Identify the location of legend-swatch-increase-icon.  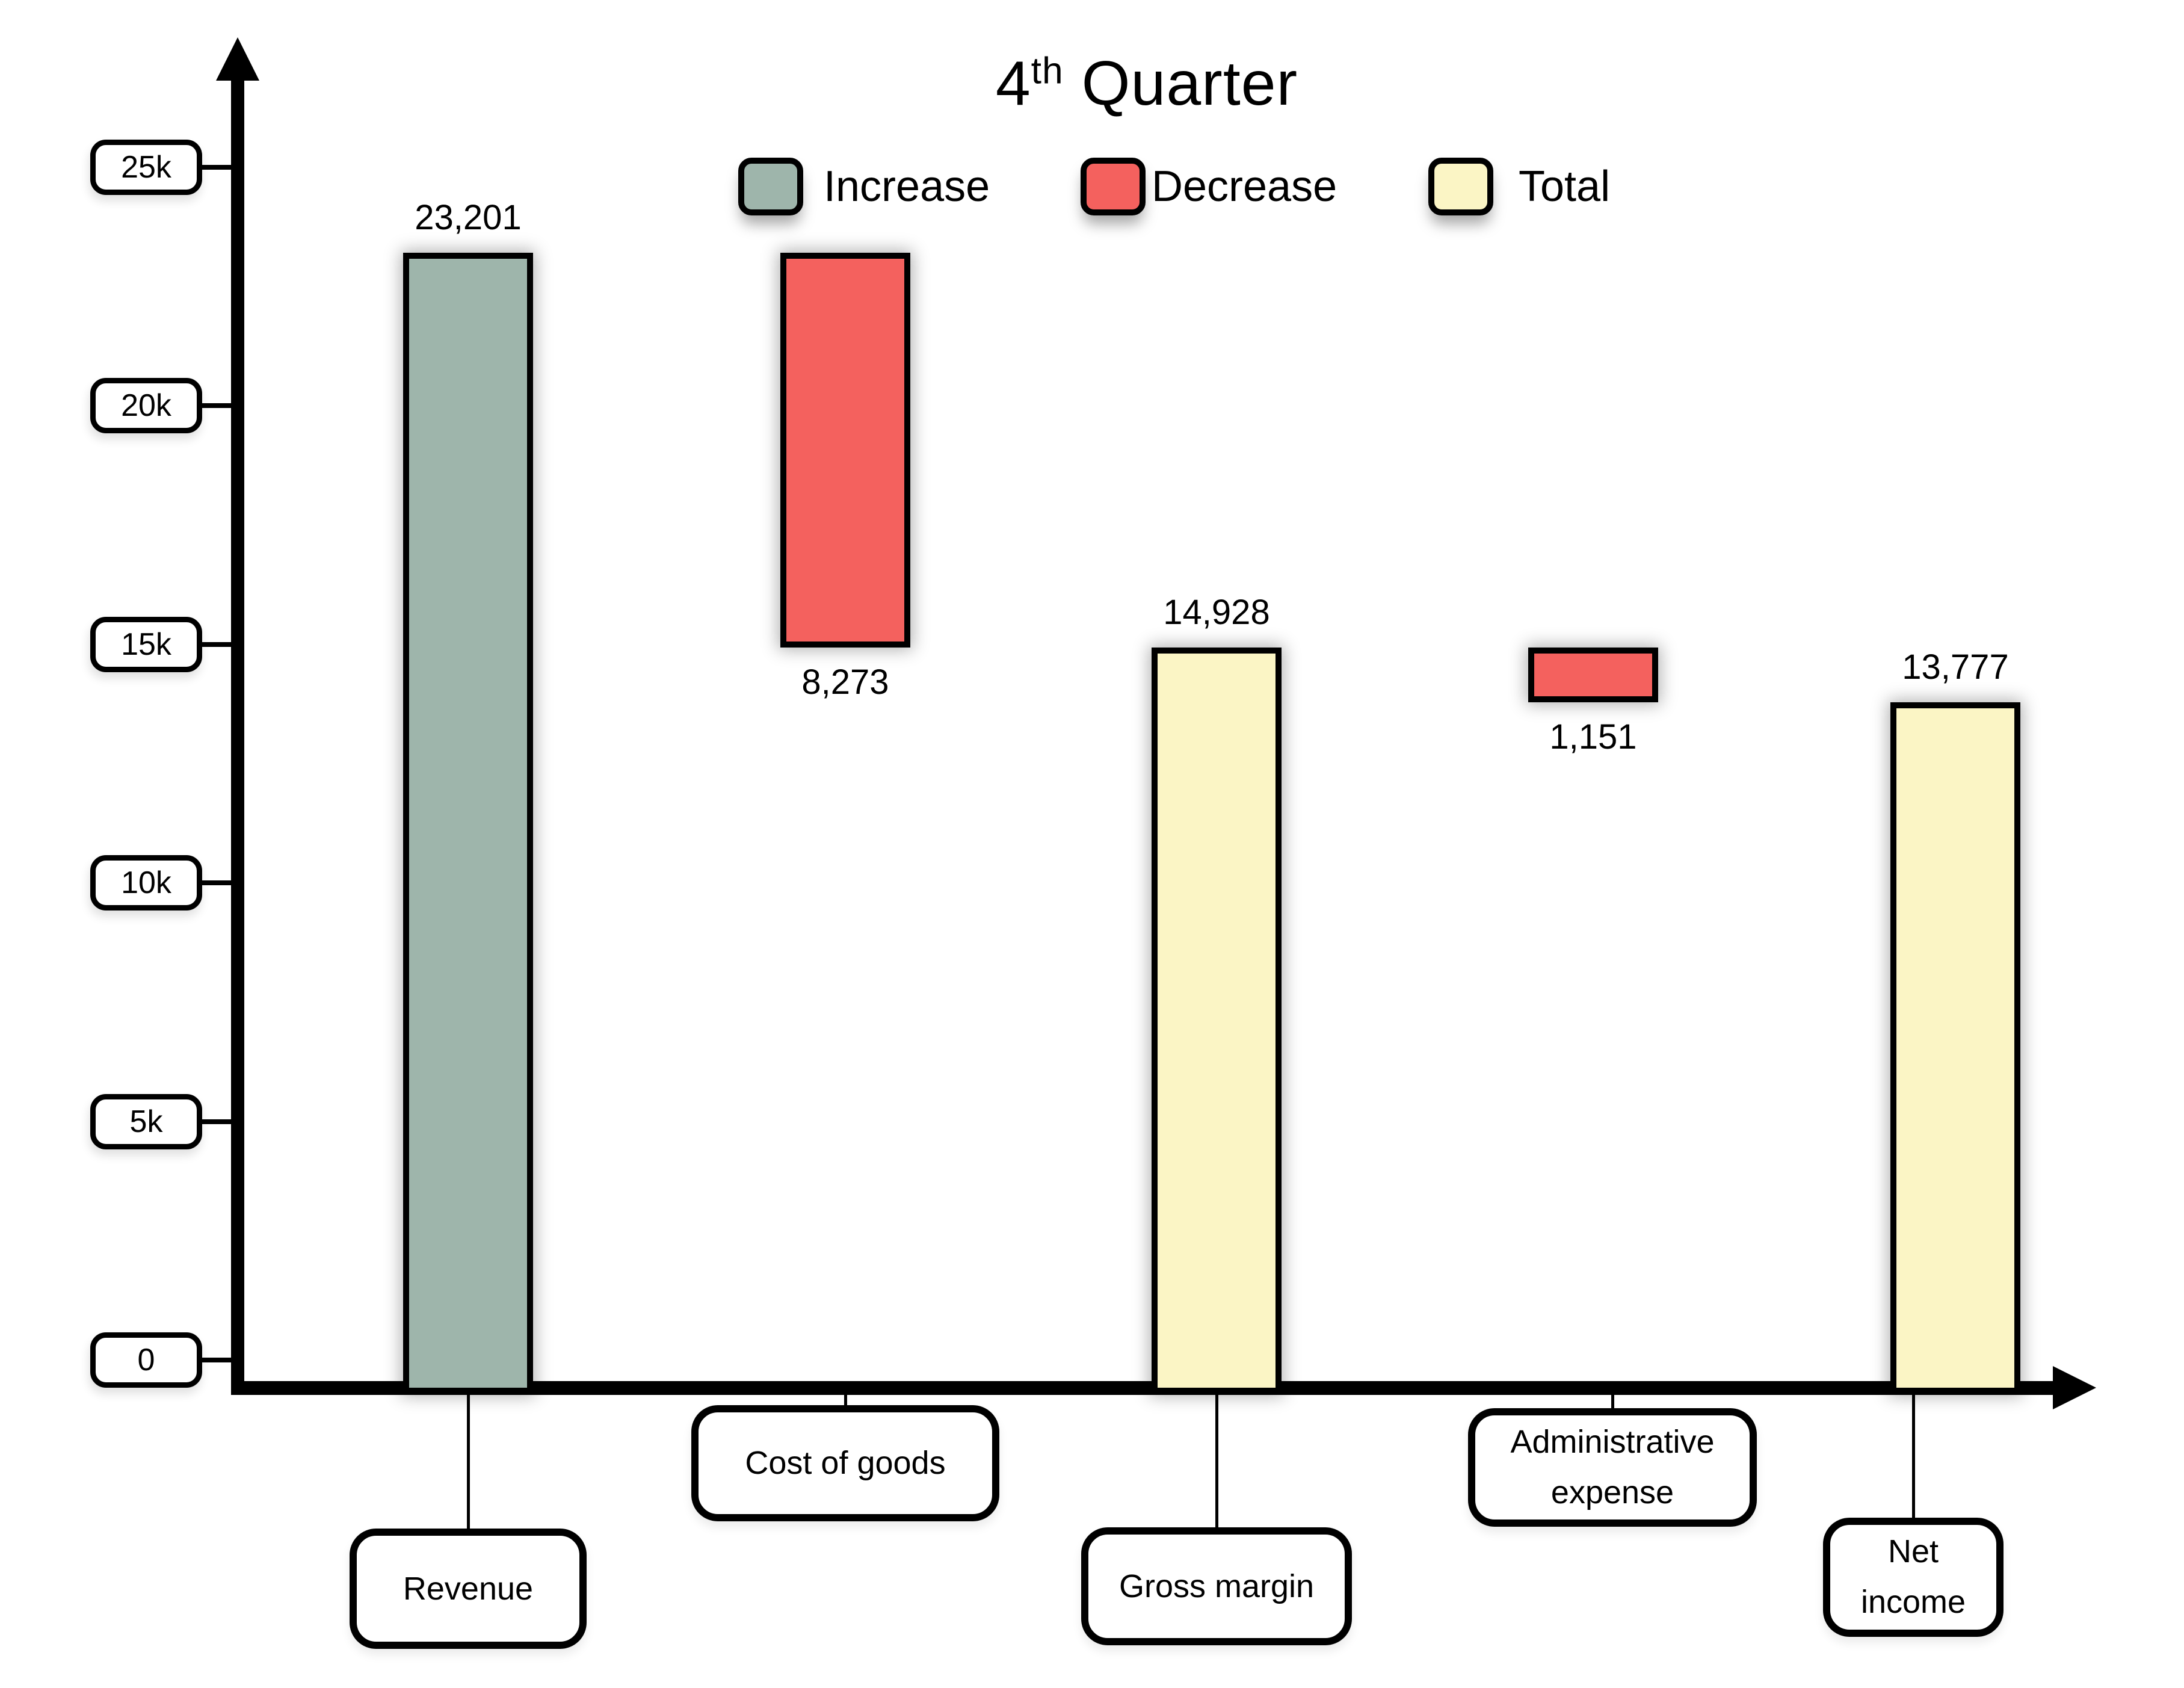
(771, 186).